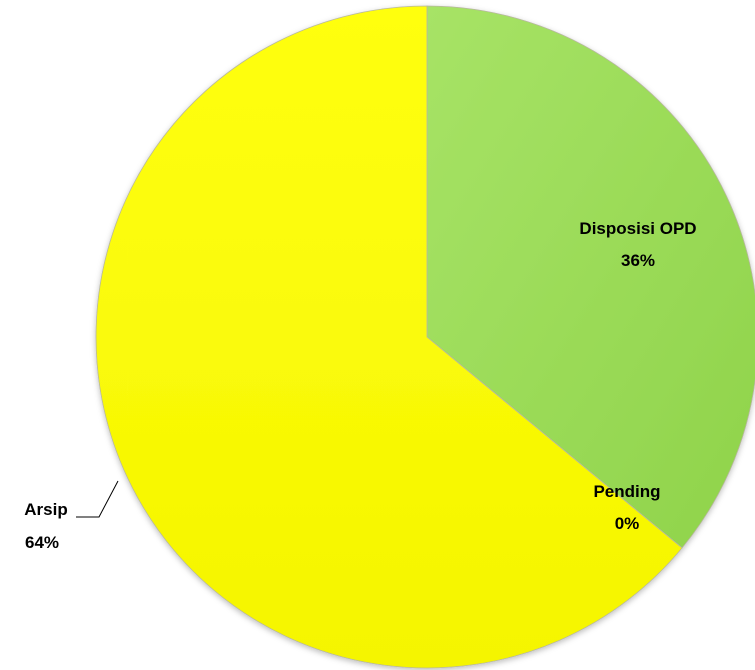  I want to click on data-label-disposisi-opd-value: 36%, so click(638, 260).